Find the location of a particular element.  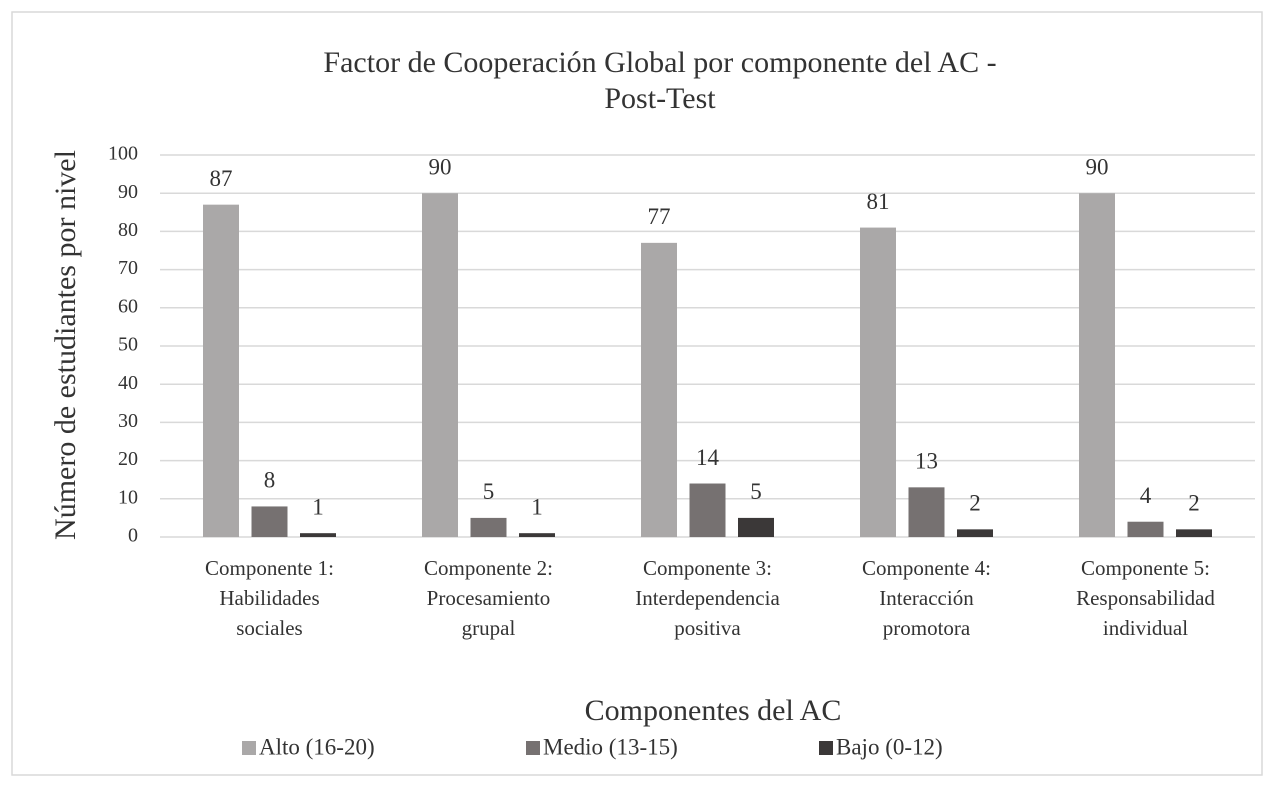

legend-label: Medio (13-15) is located at coordinates (610, 746).